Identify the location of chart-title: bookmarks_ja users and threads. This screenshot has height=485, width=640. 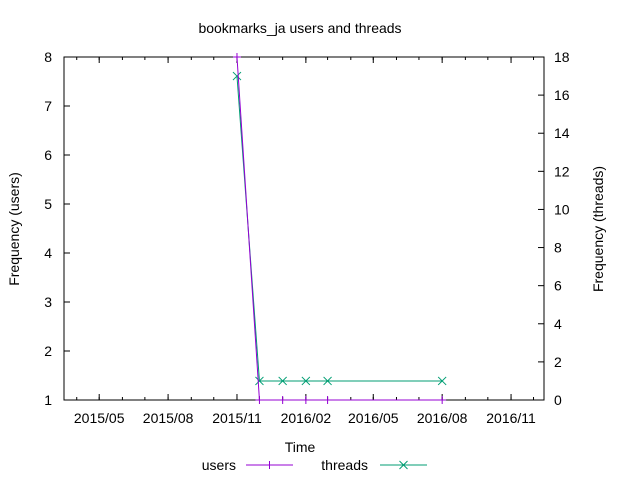
(299, 28).